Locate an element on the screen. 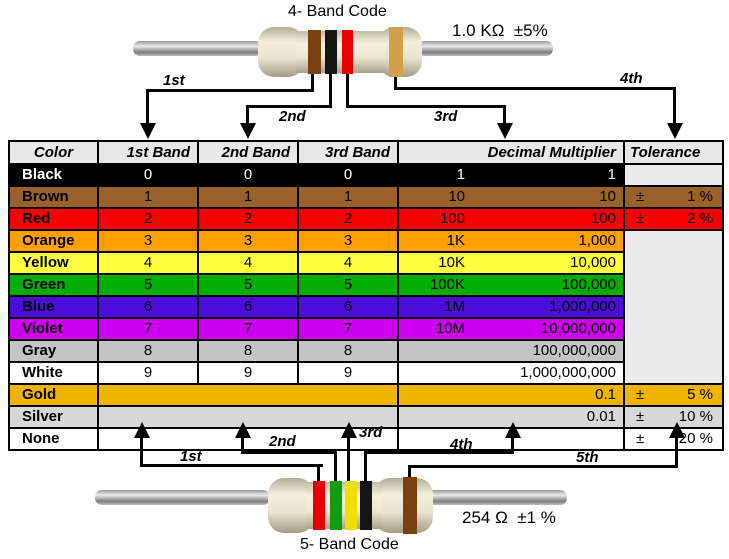 The height and width of the screenshot is (559, 729). table-row-yellow: Yellow 4 4 4 10K 10,000 is located at coordinates (366, 263).